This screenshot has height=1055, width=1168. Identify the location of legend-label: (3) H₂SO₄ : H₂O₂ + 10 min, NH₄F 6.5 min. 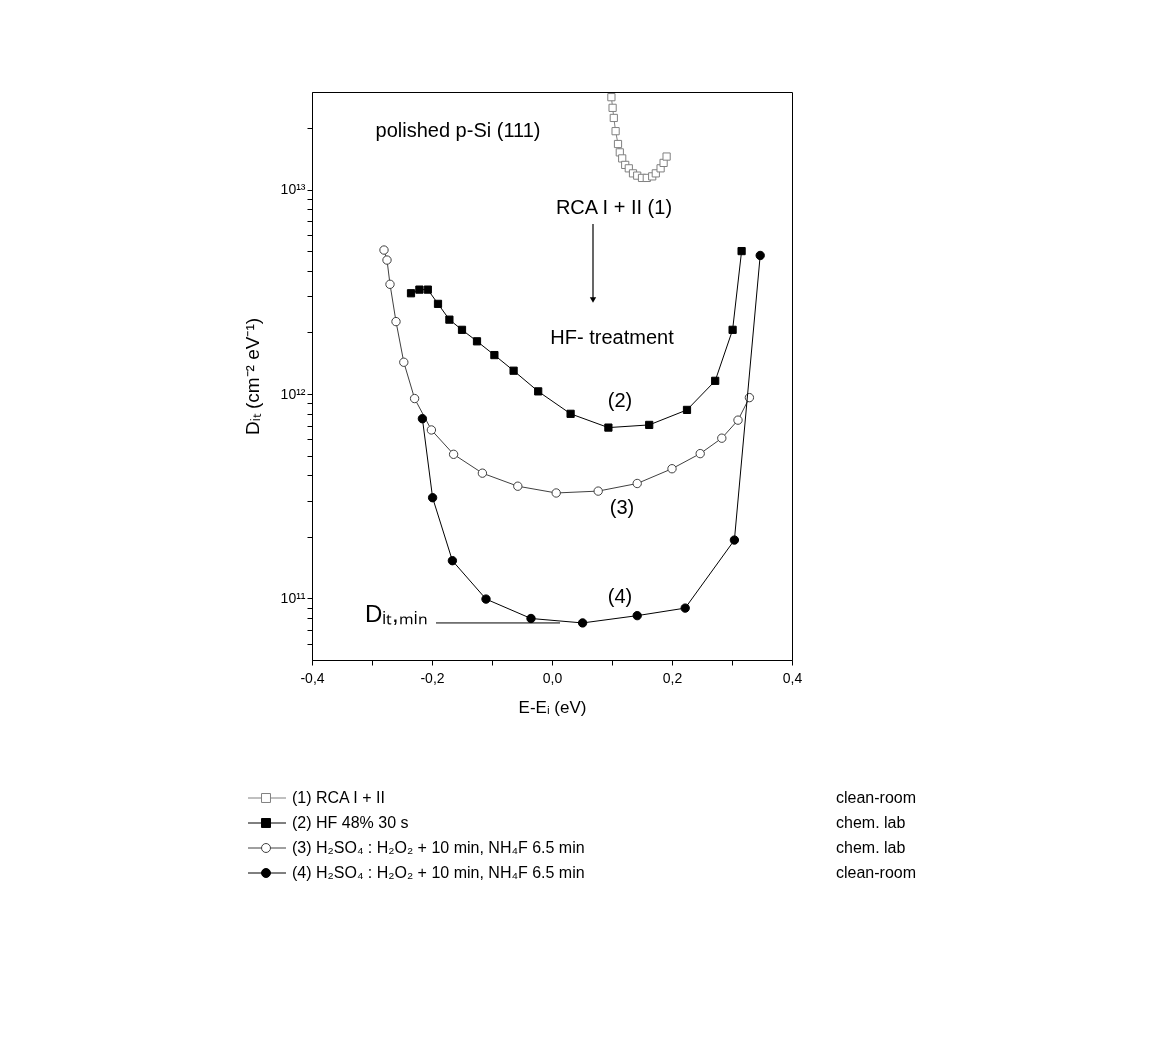
(438, 847).